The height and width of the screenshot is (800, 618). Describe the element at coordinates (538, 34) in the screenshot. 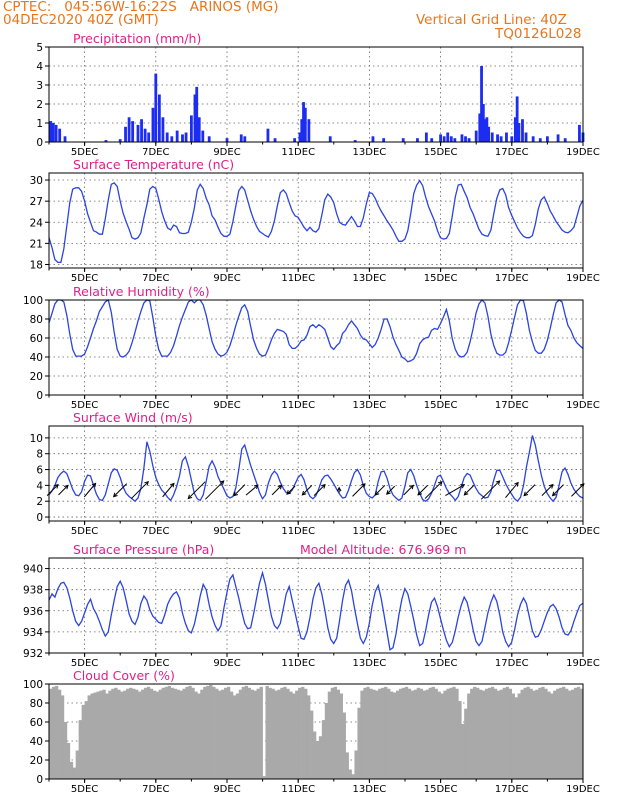

I see `header-model-id: TQ0126L028` at that location.